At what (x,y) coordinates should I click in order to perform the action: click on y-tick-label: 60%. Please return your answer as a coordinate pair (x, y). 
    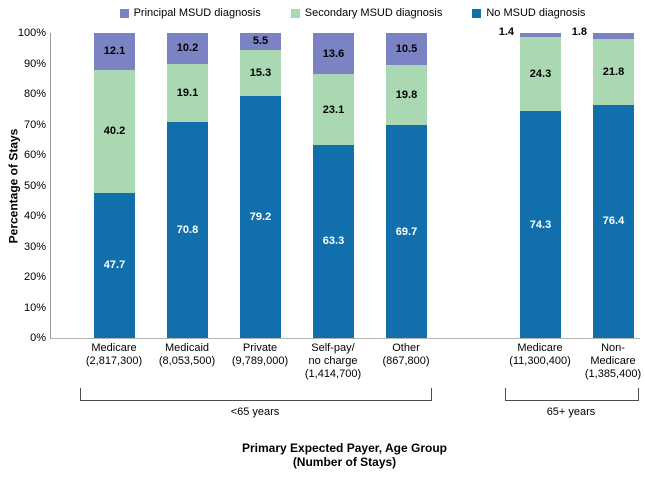
    Looking at the image, I should click on (34, 155).